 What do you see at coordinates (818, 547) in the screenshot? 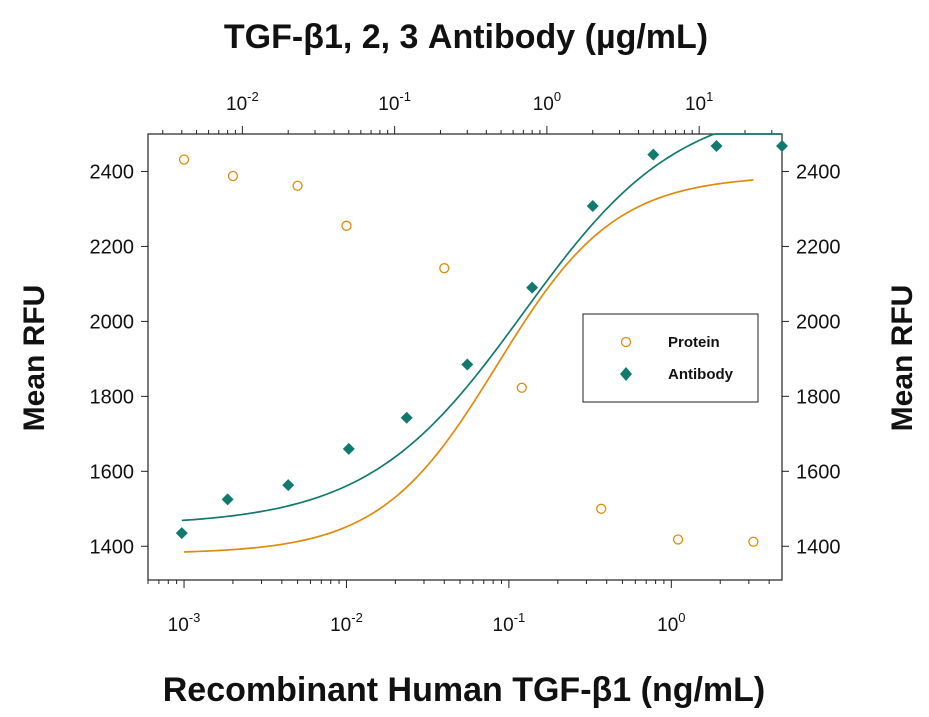
I see `right-y-tick-label: 1400` at bounding box center [818, 547].